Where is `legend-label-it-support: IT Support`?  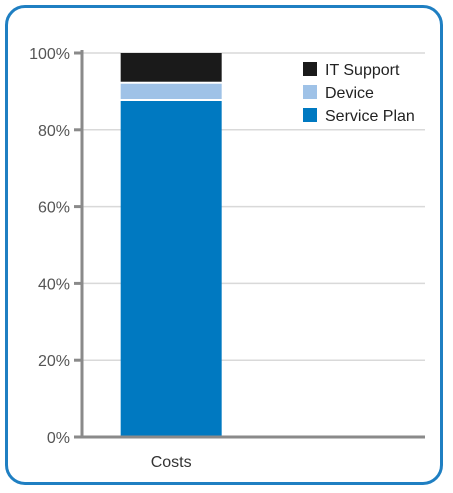
legend-label-it-support: IT Support is located at coordinates (362, 70).